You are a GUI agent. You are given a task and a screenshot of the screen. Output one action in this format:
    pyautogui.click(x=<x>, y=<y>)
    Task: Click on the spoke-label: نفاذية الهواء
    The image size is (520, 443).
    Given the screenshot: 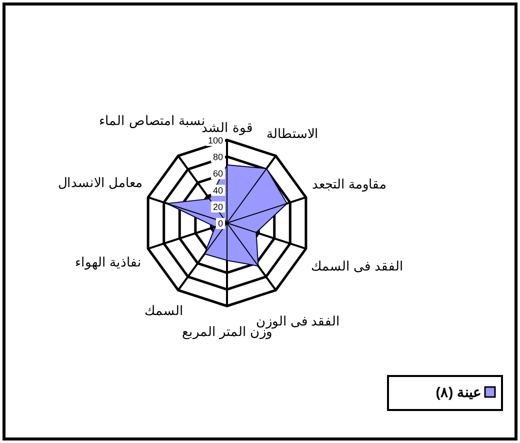 What is the action you would take?
    pyautogui.click(x=108, y=262)
    